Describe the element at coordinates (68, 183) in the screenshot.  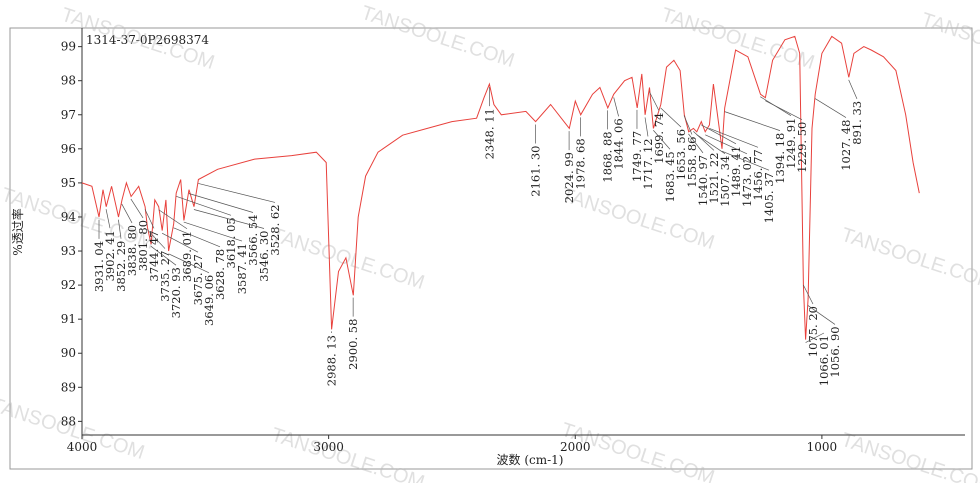
I see `y-tick-label: 95` at that location.